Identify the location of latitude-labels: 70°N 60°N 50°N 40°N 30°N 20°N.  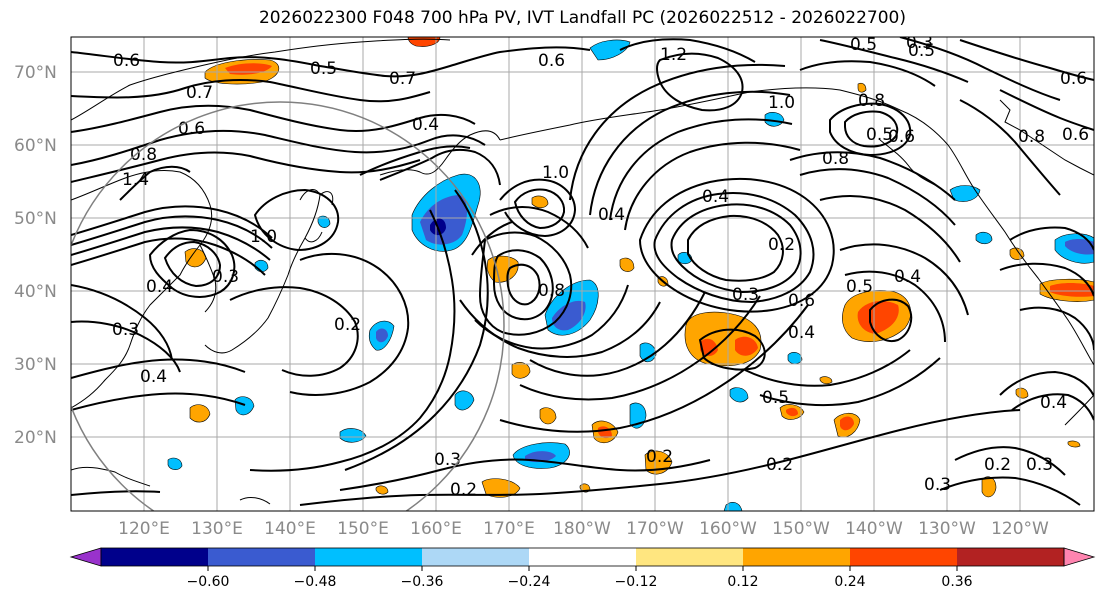
(35, 255).